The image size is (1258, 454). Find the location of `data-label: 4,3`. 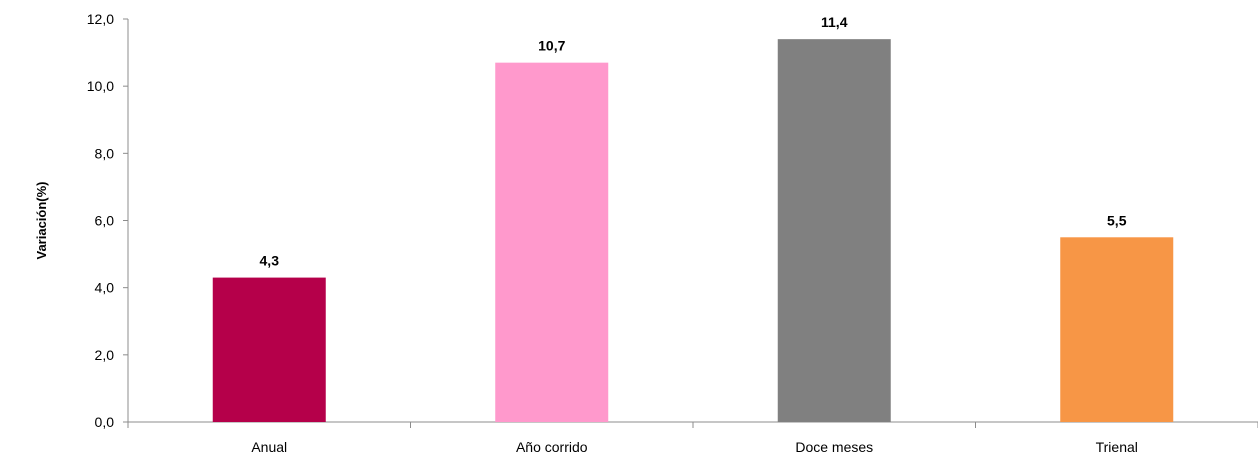

data-label: 4,3 is located at coordinates (270, 261).